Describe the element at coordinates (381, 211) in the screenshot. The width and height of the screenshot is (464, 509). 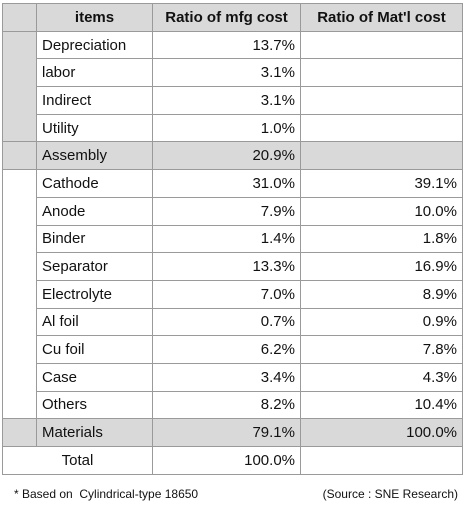
I see `mat-cell: 10.0%` at that location.